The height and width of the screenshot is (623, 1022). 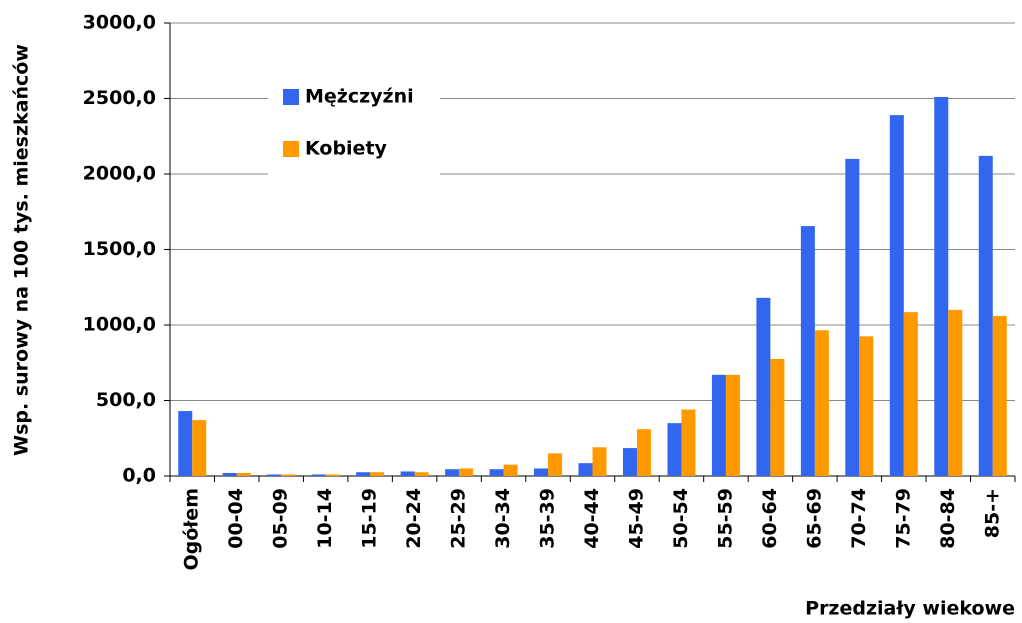 What do you see at coordinates (119, 23) in the screenshot?
I see `y-tick-label: 3000,0` at bounding box center [119, 23].